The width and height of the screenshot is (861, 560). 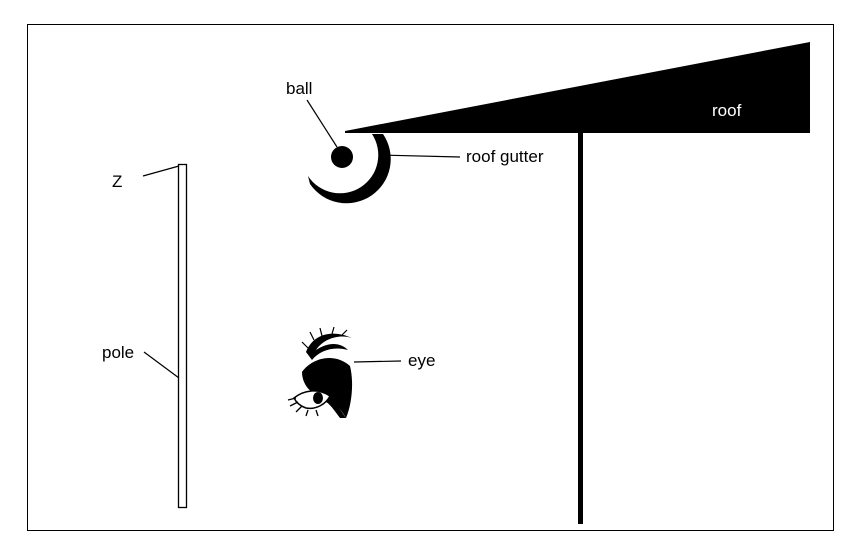 I want to click on pole-shape, so click(x=182, y=336).